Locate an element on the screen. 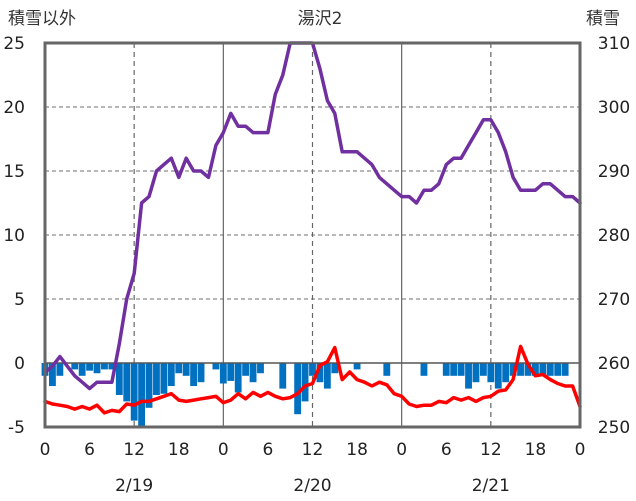  y-left-tick: 10 is located at coordinates (14, 236).